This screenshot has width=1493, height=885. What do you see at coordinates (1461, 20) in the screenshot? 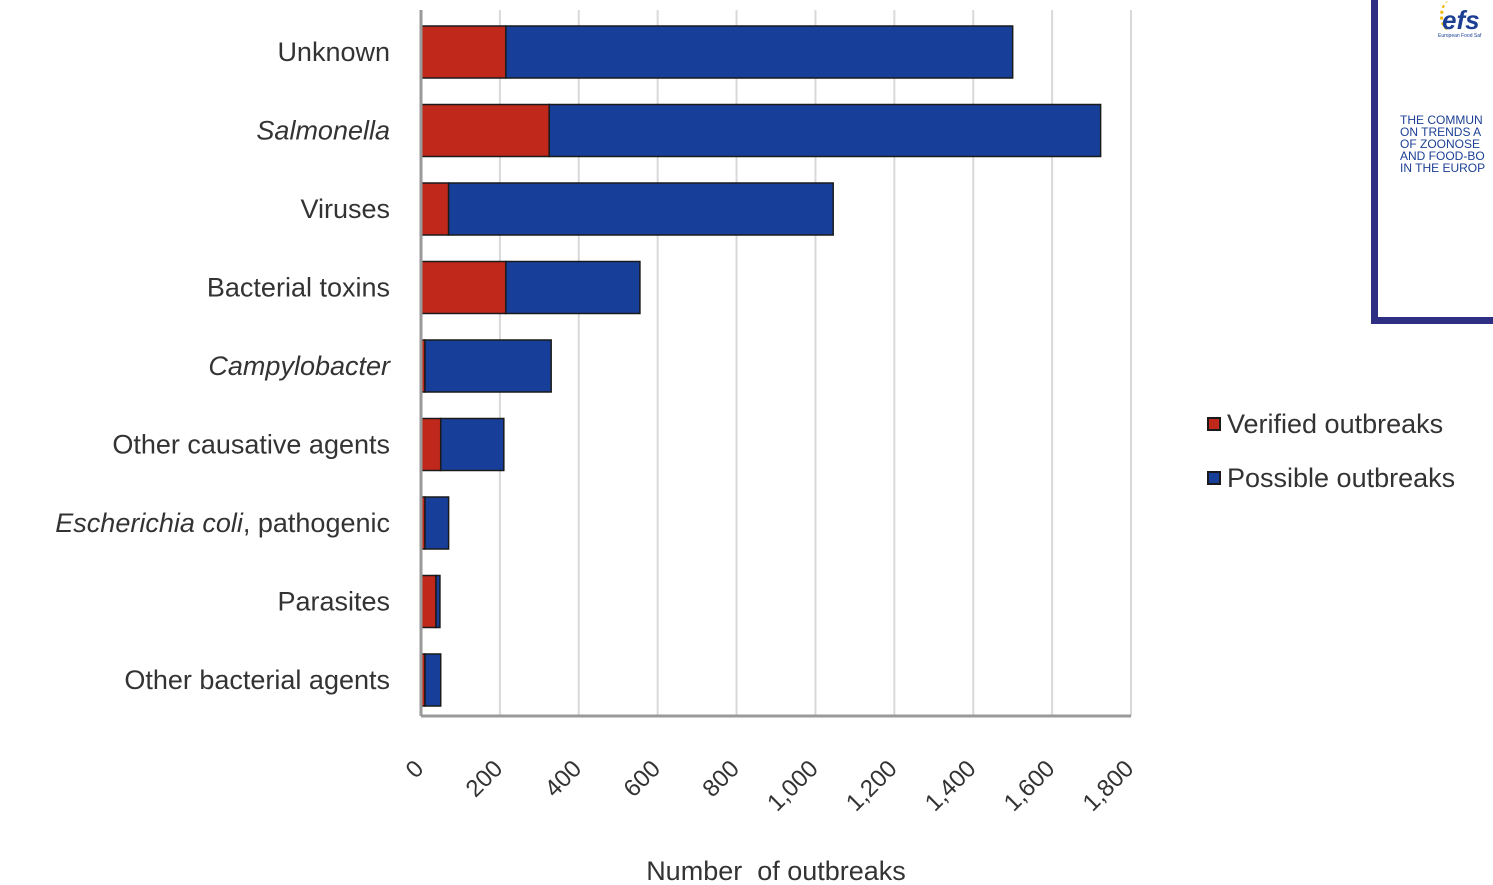
I see `efsa-logo: efs` at bounding box center [1461, 20].